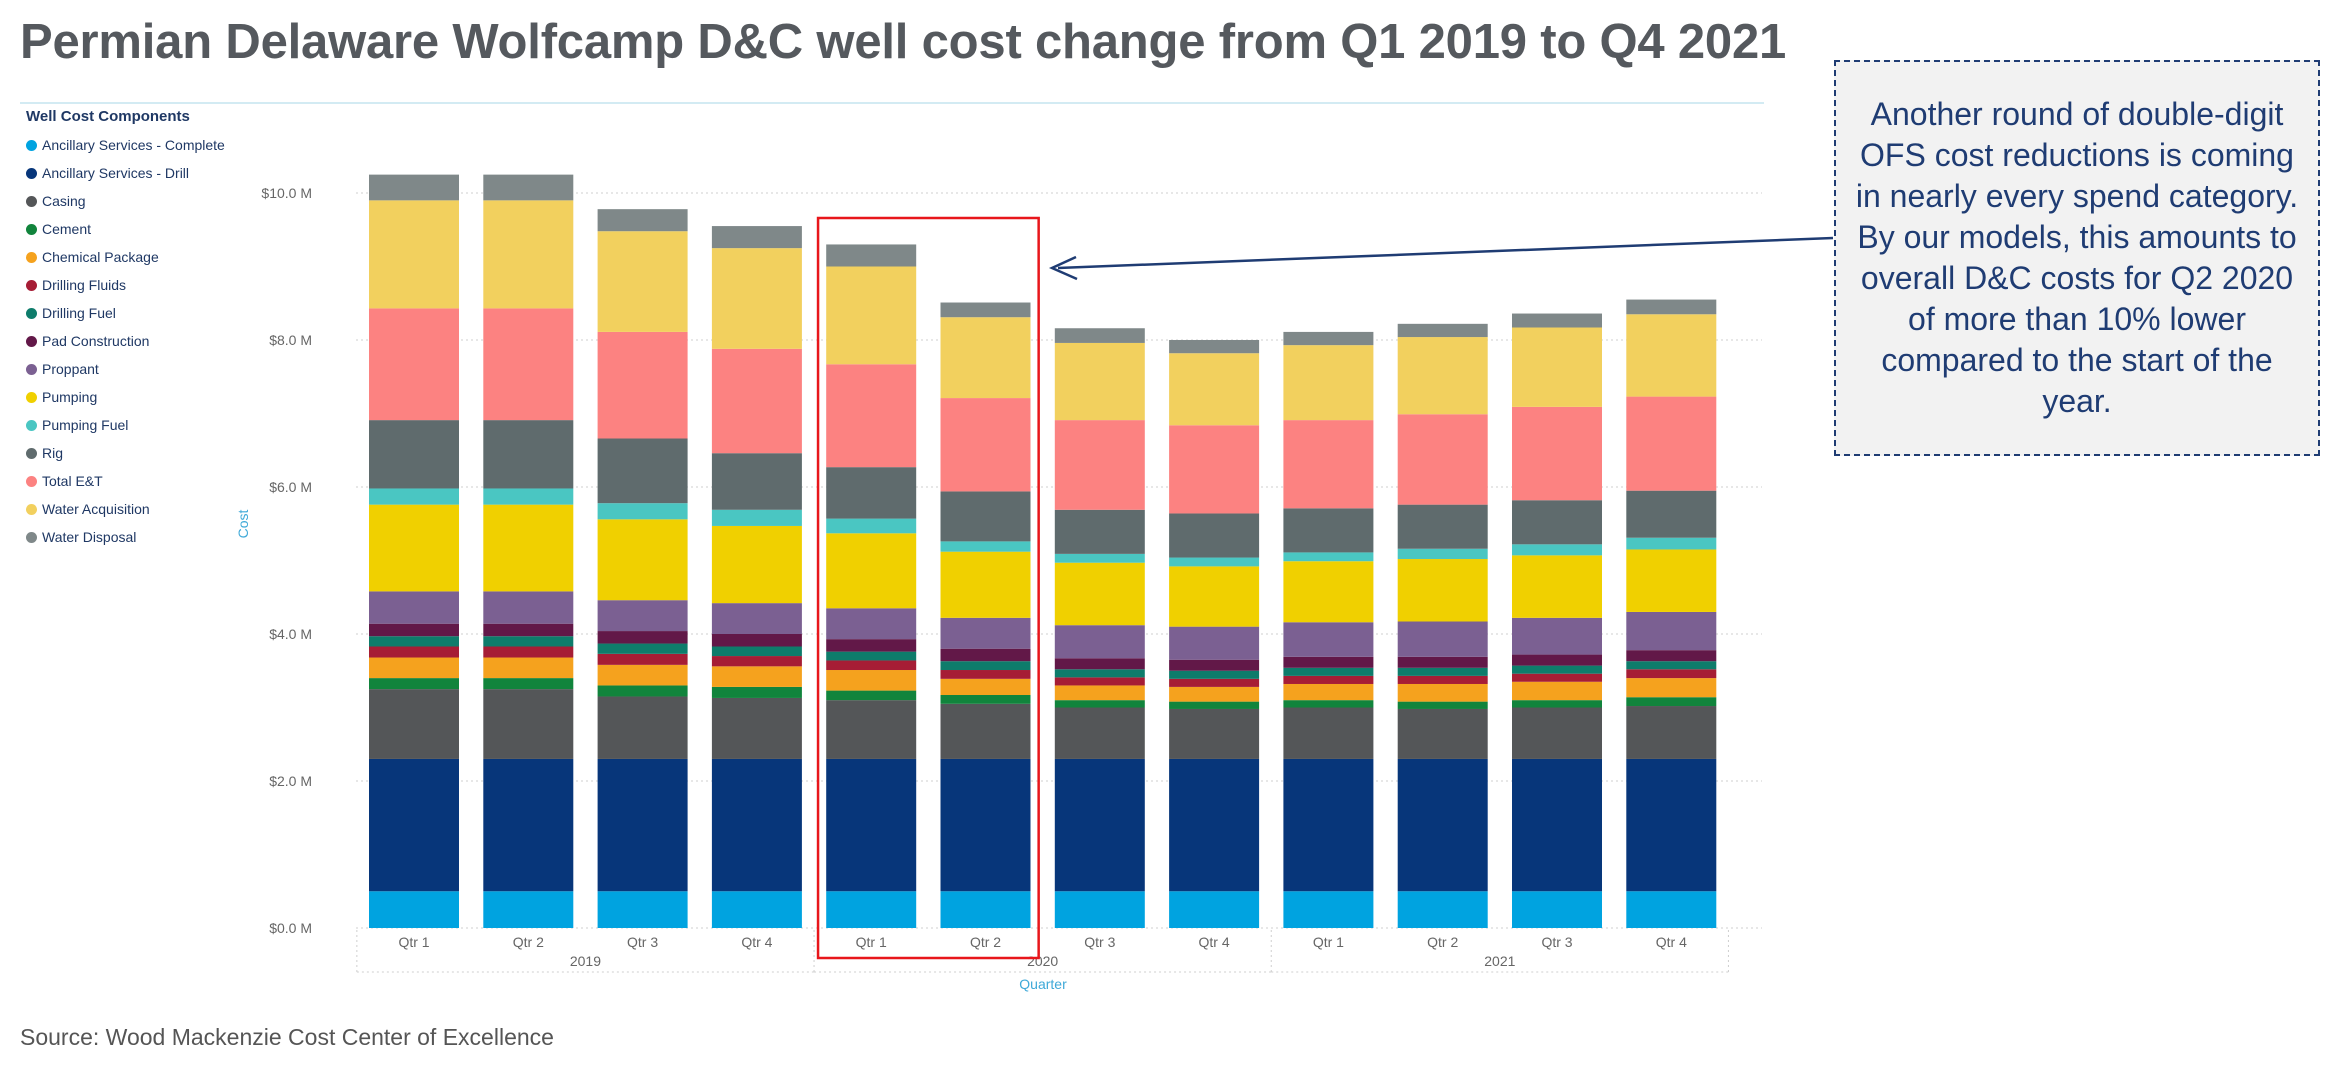 This screenshot has width=2344, height=1066. Describe the element at coordinates (125, 537) in the screenshot. I see `legend-item: Water Disposal` at that location.